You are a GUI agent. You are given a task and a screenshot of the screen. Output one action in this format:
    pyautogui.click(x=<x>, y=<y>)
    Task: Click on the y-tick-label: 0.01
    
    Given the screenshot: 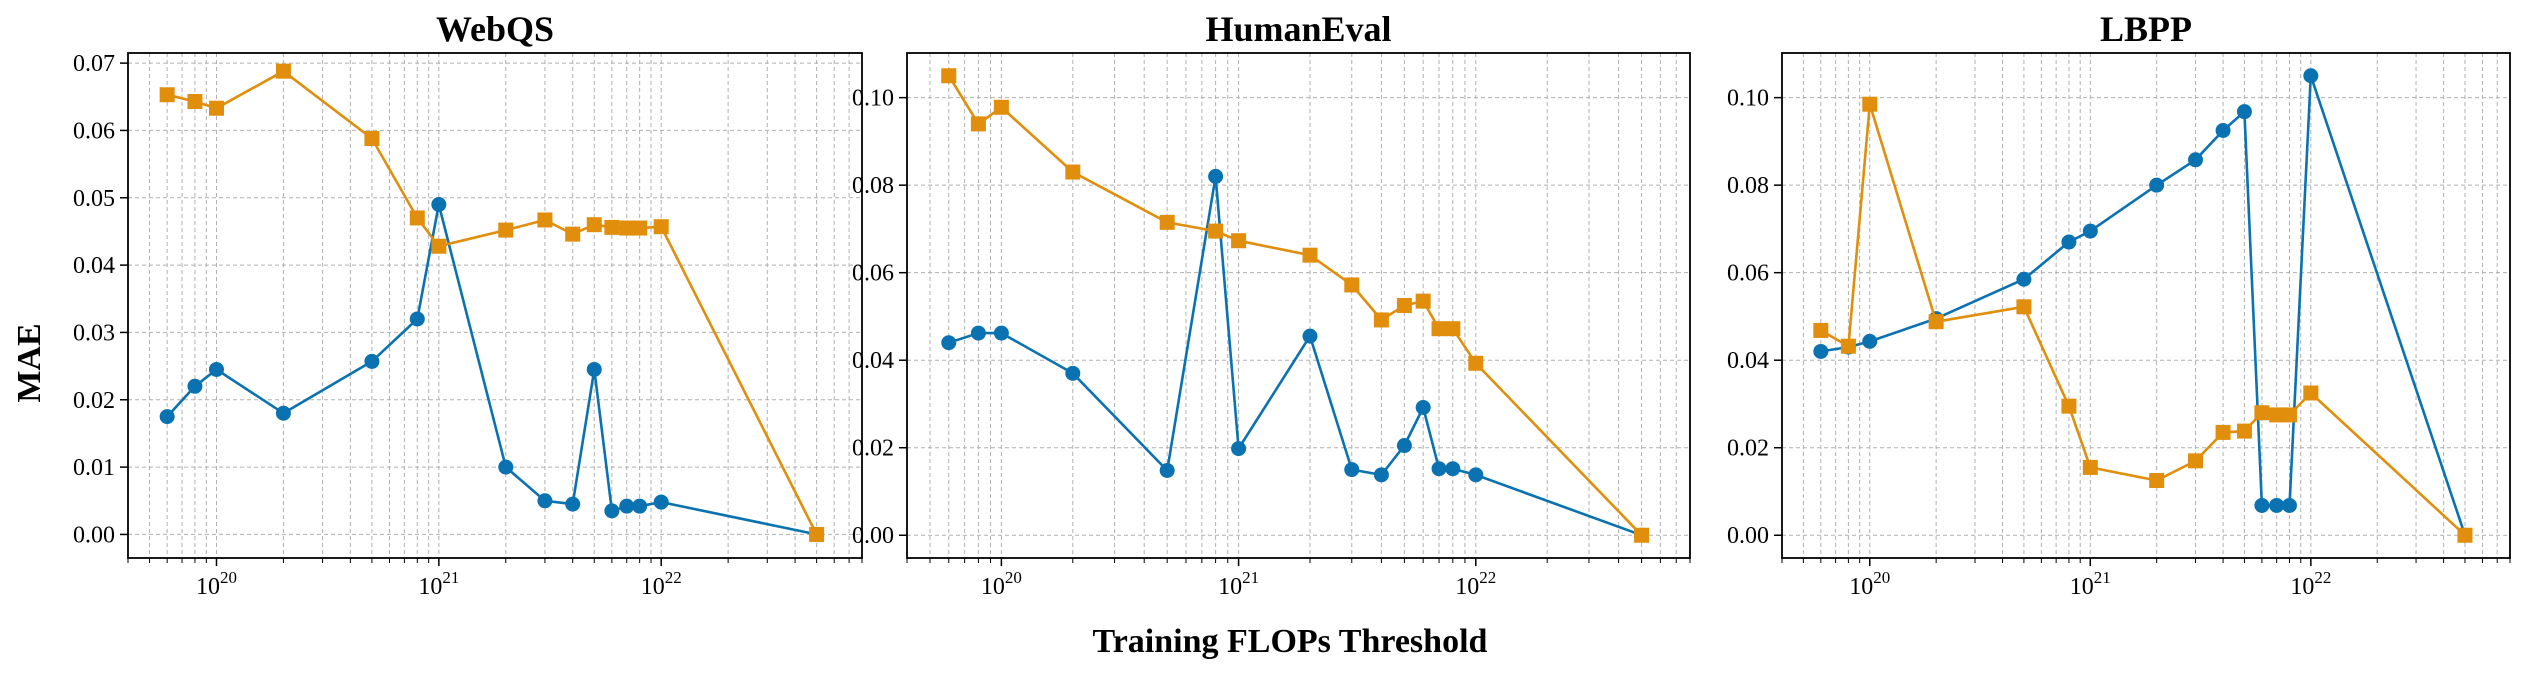 What is the action you would take?
    pyautogui.click(x=94, y=468)
    